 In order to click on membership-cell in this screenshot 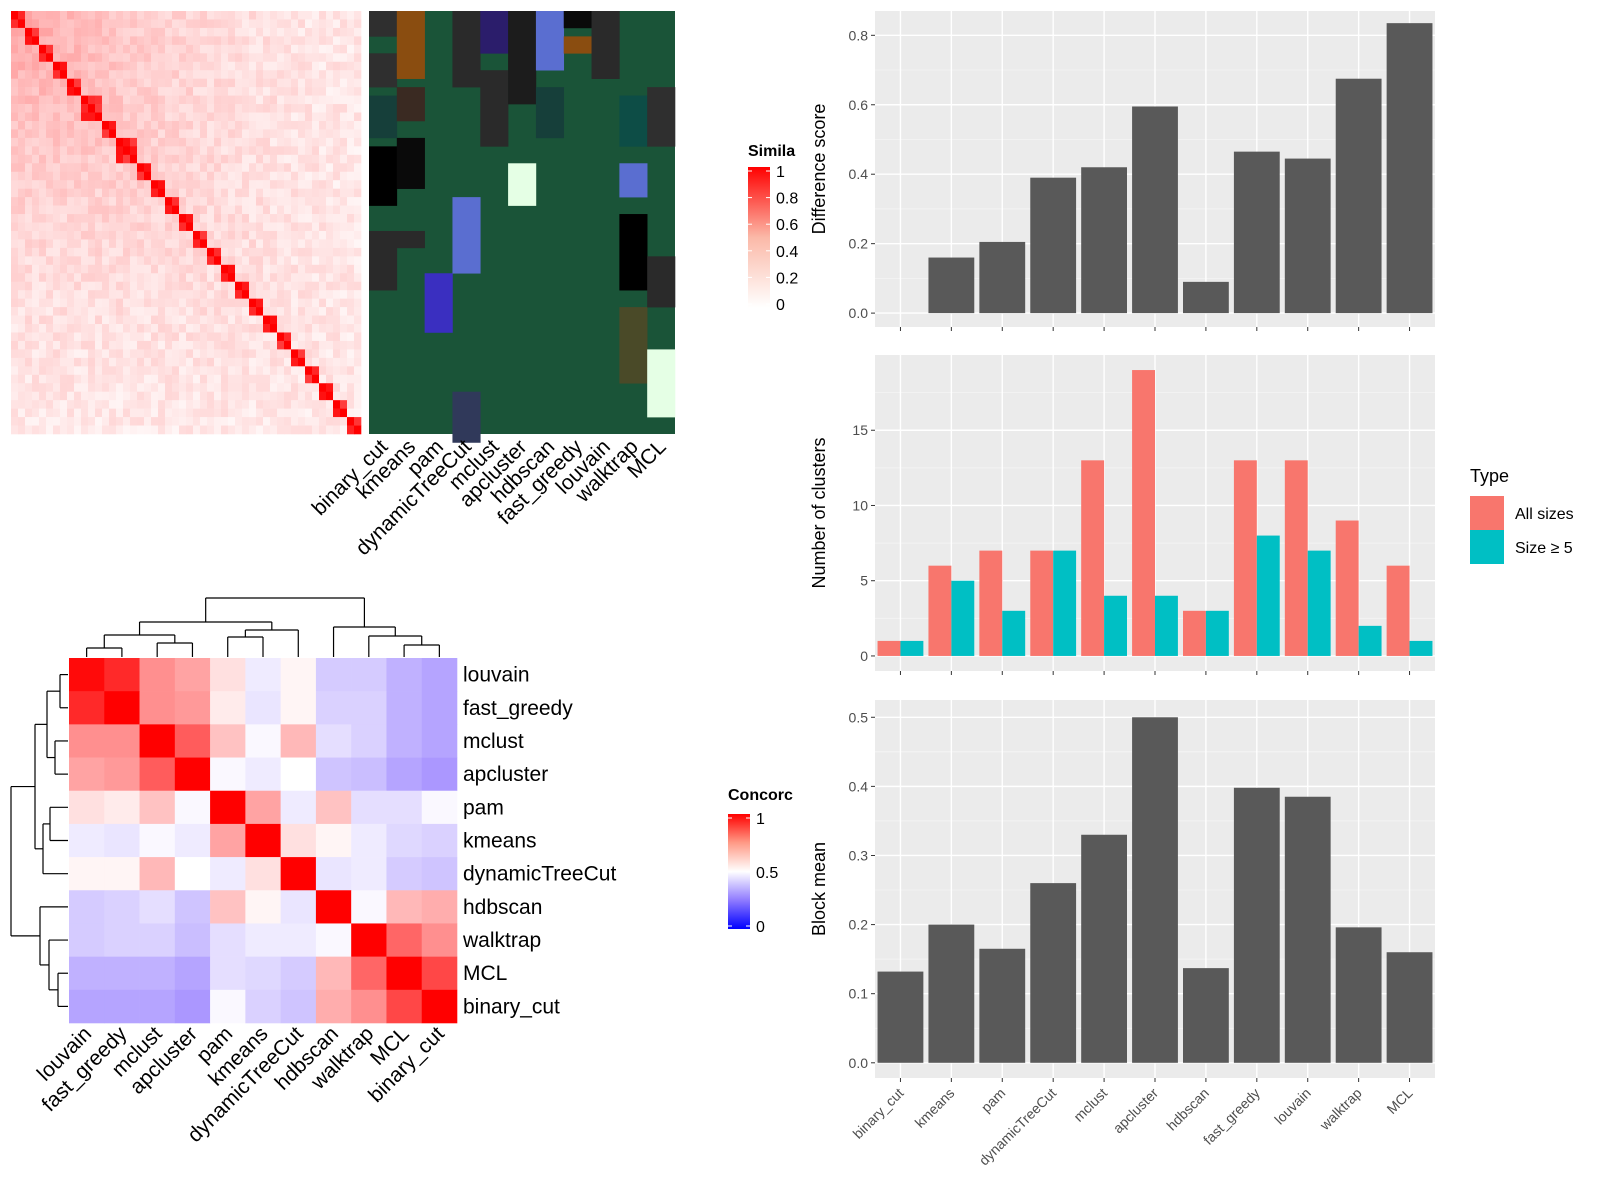, I will do `click(633, 121)`.